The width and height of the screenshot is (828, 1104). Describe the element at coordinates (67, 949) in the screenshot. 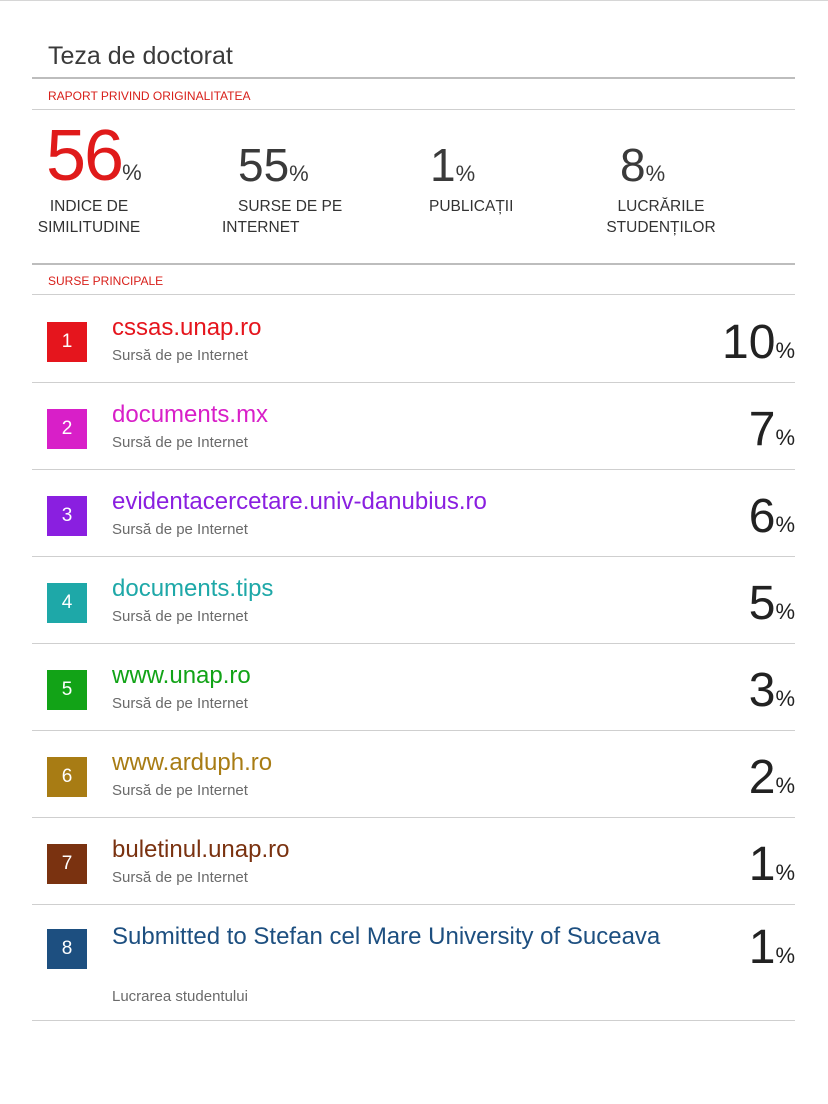

I see `rank-badge: 8` at that location.